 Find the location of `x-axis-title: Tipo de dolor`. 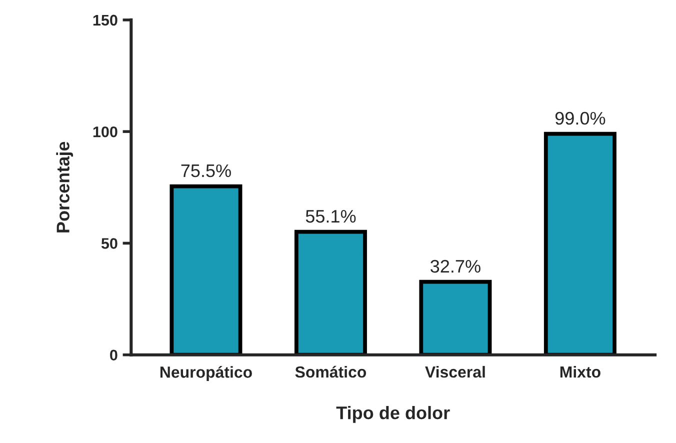

x-axis-title: Tipo de dolor is located at coordinates (393, 414).